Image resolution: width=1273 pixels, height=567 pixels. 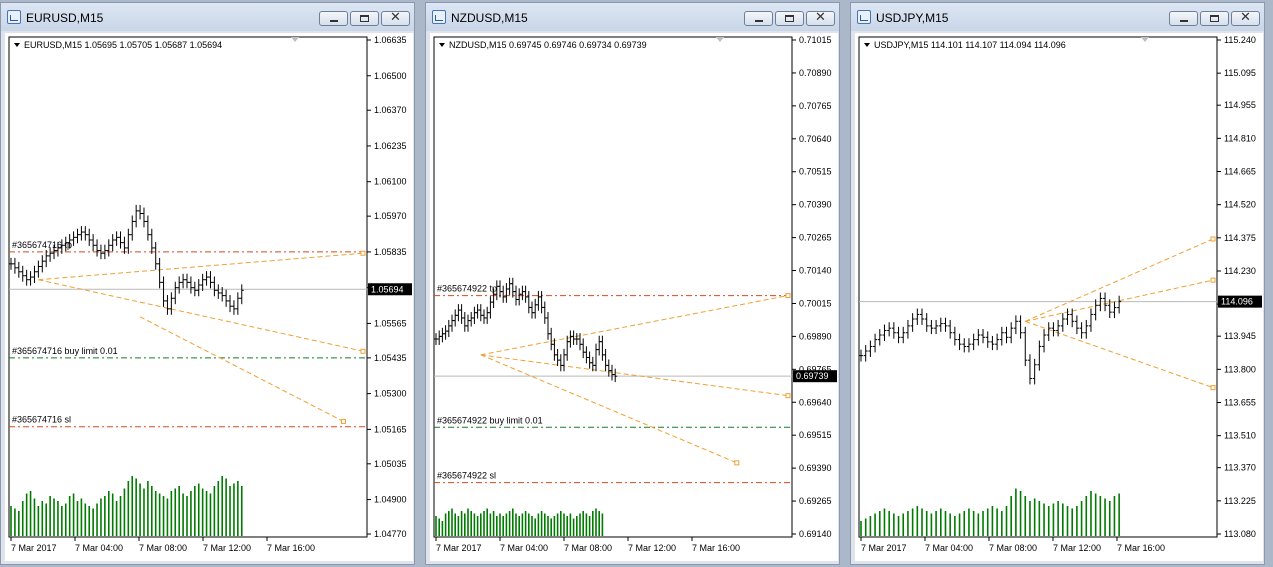 I want to click on y-tick-label: 1.06235, so click(x=390, y=146).